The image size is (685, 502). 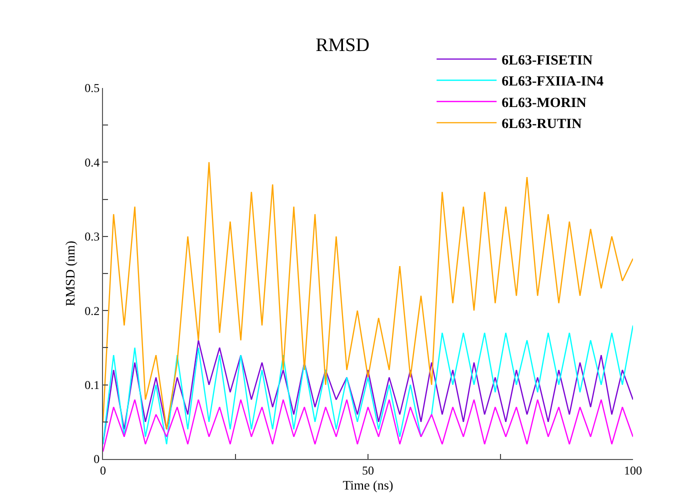 I want to click on chart-title: RMSD, so click(x=343, y=45).